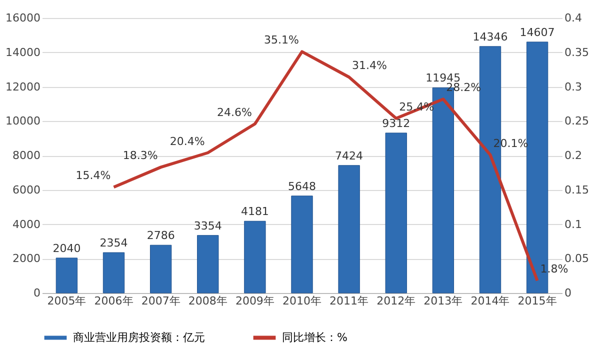  What do you see at coordinates (396, 301) in the screenshot?
I see `x-tick-label: 2012年` at bounding box center [396, 301].